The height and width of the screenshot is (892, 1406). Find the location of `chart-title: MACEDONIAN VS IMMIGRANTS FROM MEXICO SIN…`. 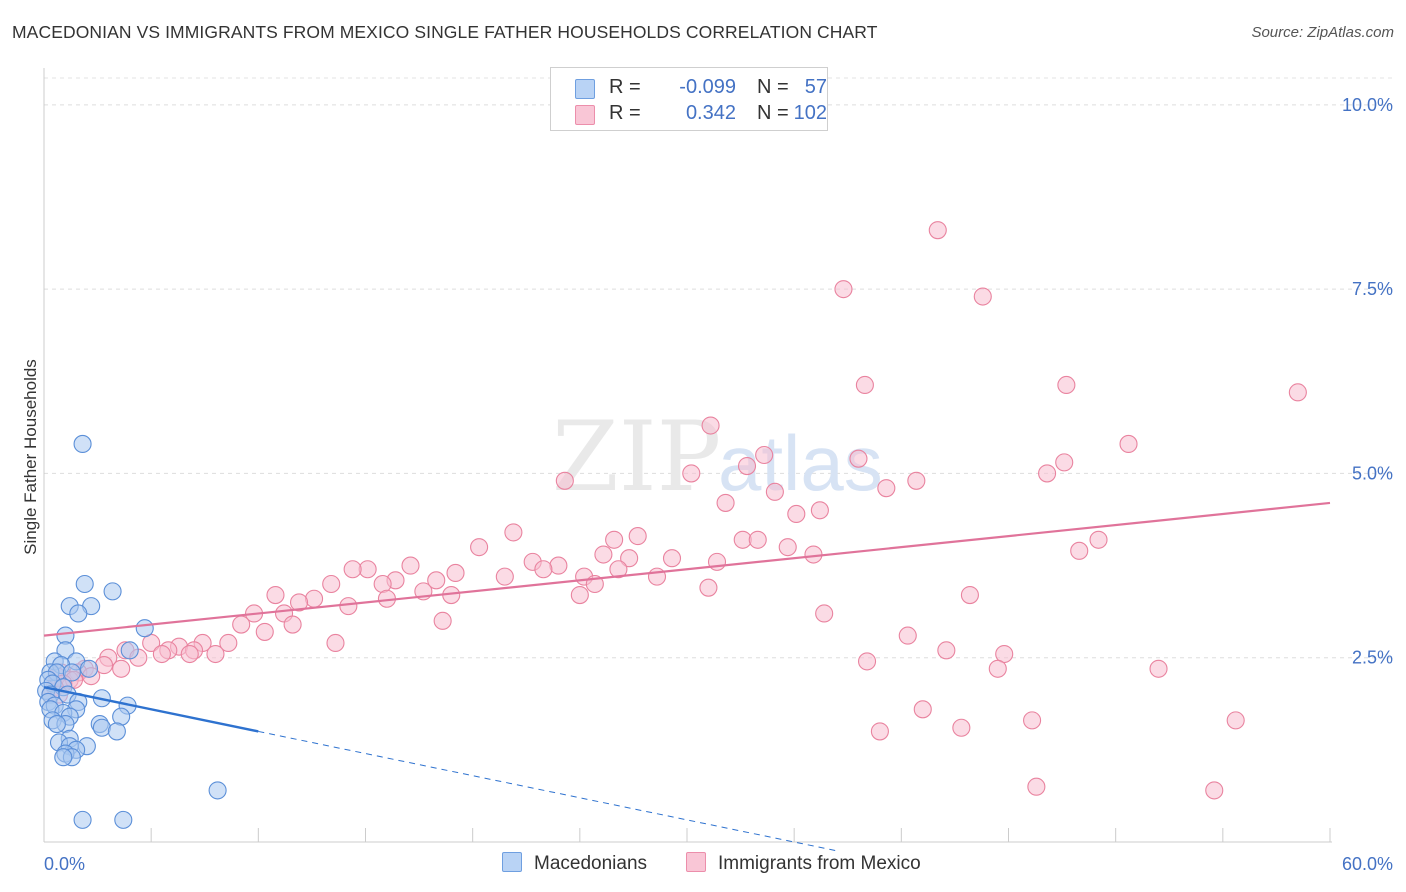

chart-title: MACEDONIAN VS IMMIGRANTS FROM MEXICO SIN… is located at coordinates (445, 32).